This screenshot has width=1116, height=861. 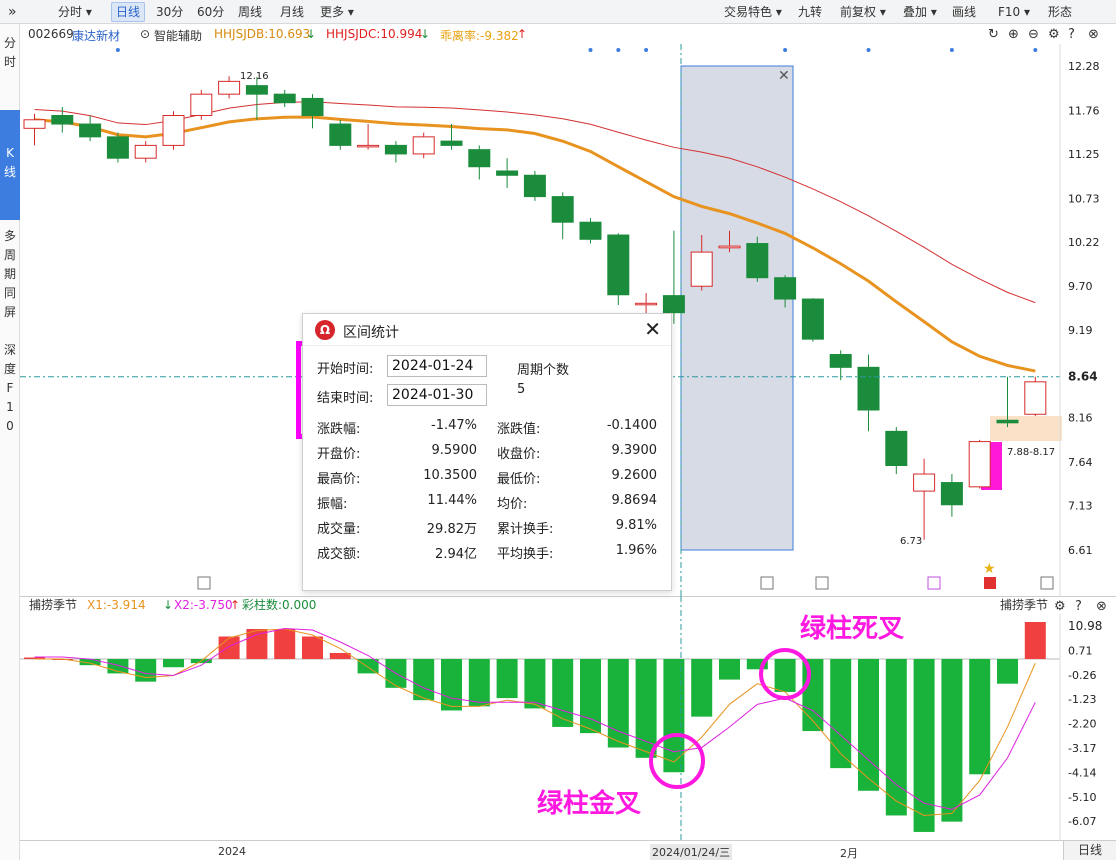 What do you see at coordinates (450, 475) in the screenshot?
I see `stat-value: 10.3500` at bounding box center [450, 475].